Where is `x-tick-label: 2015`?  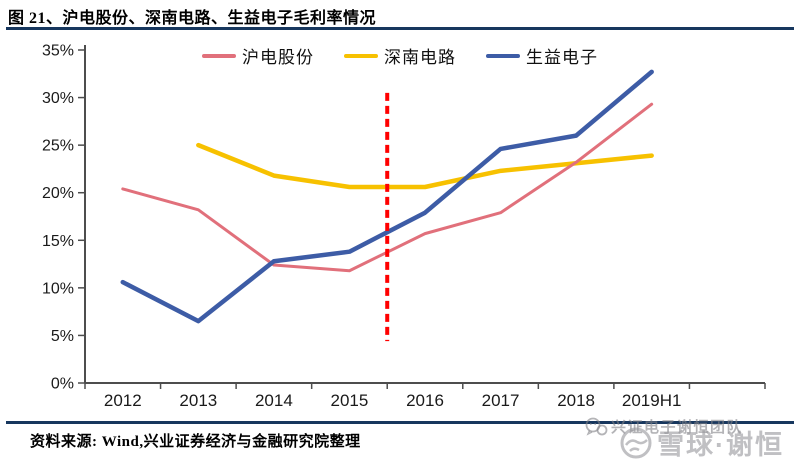 x-tick-label: 2015 is located at coordinates (350, 400).